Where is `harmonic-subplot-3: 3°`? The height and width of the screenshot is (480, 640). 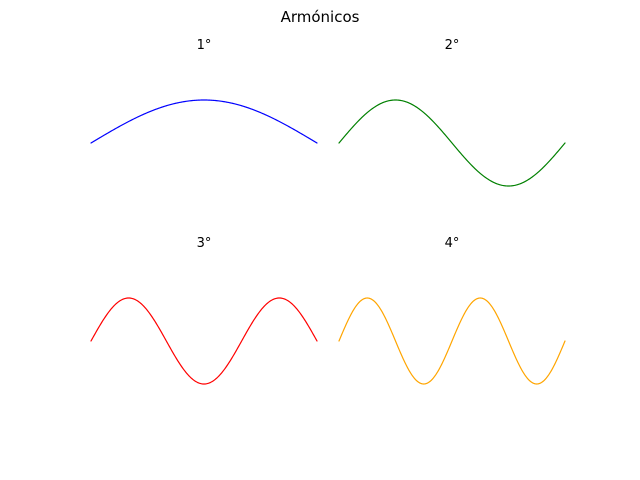
harmonic-subplot-3: 3° is located at coordinates (204, 310).